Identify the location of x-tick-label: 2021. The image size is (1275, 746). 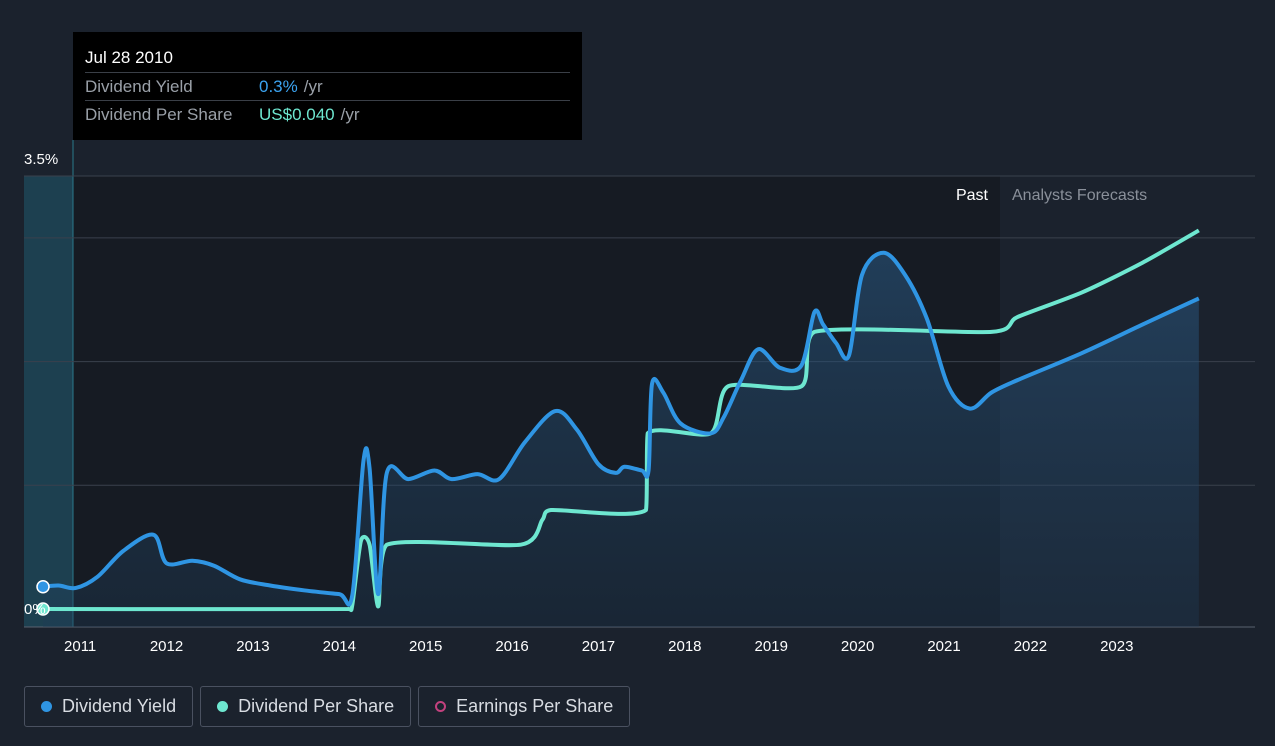
(943, 646).